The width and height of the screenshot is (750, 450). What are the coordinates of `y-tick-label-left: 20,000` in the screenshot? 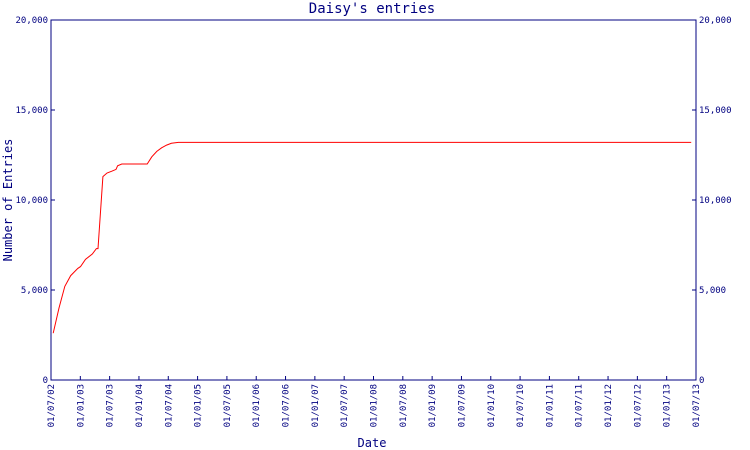 It's located at (31, 21).